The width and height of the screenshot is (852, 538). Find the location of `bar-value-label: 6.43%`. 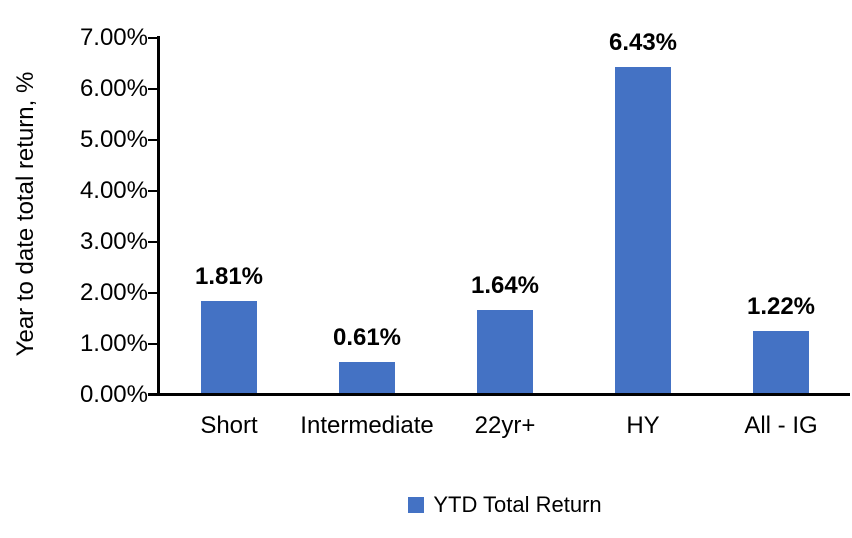

bar-value-label: 6.43% is located at coordinates (643, 42).